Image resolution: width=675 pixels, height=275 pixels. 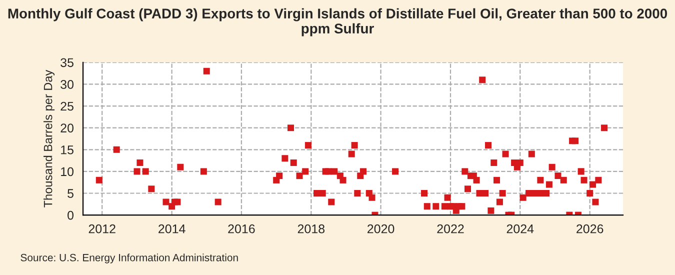 I want to click on y-tick-label: 30, so click(x=67, y=84).